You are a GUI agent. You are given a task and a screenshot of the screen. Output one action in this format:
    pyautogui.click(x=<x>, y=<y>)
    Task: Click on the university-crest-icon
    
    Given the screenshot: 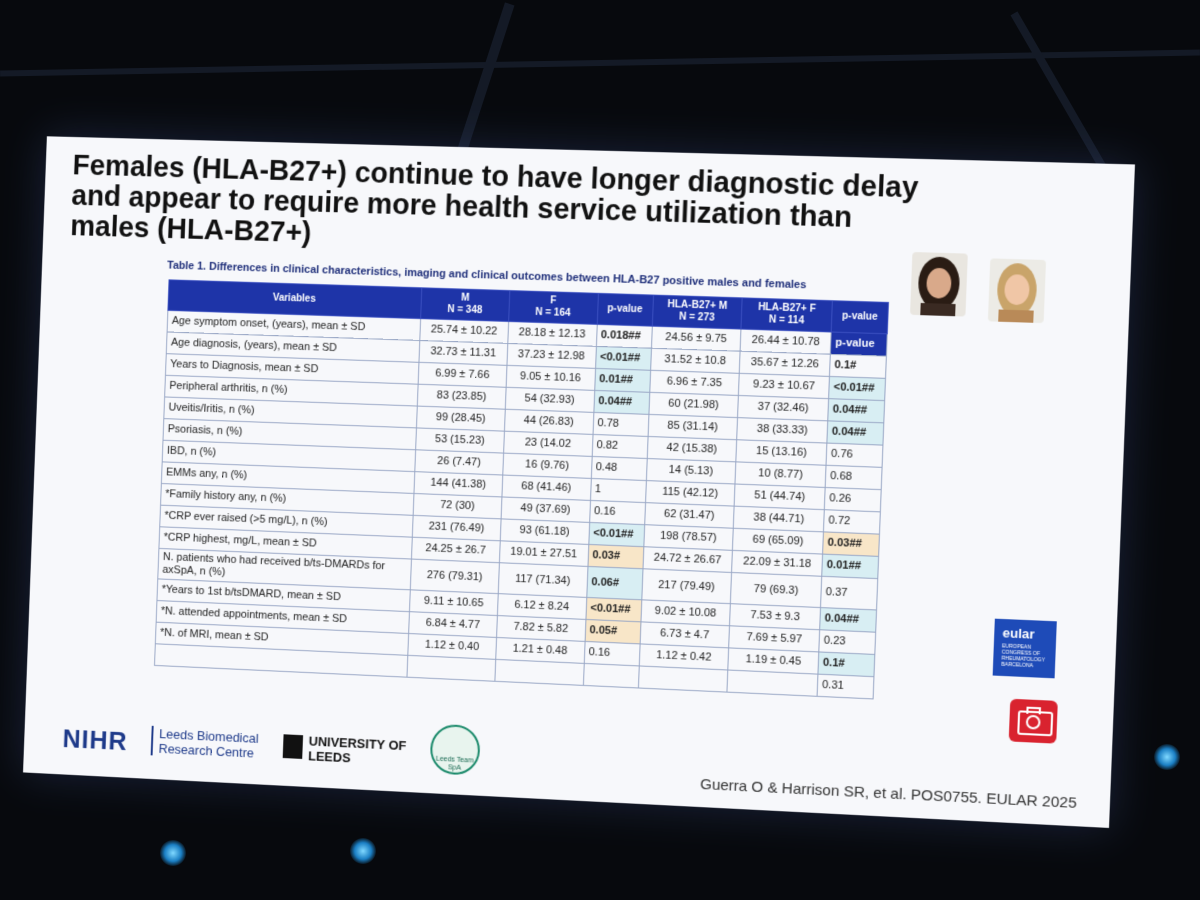 What is the action you would take?
    pyautogui.click(x=293, y=746)
    